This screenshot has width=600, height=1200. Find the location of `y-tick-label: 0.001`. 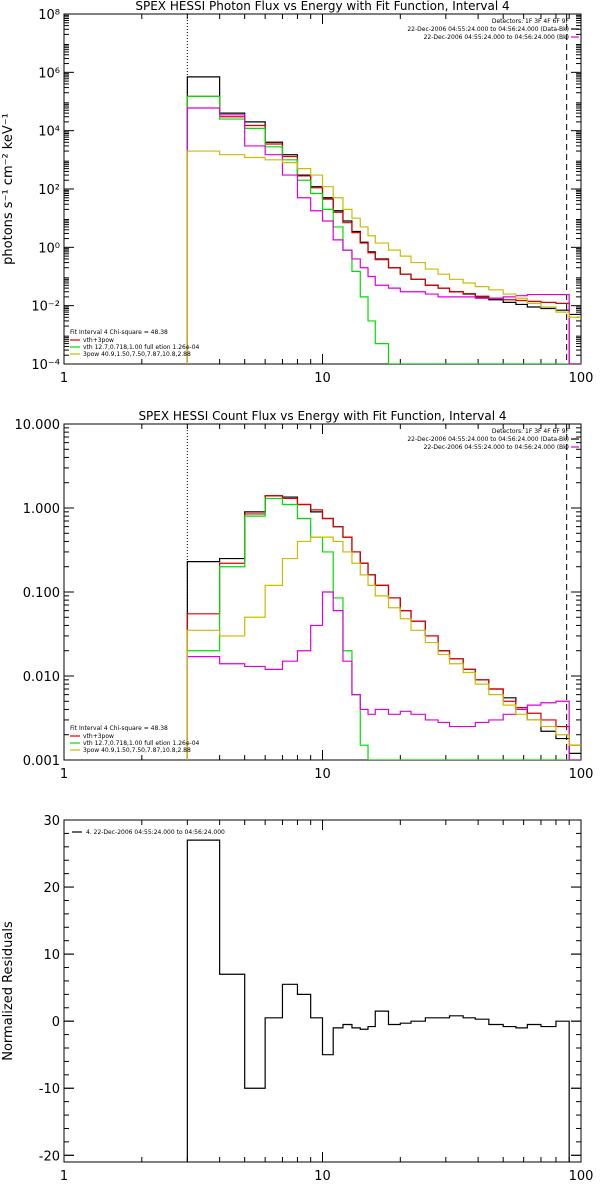

y-tick-label: 0.001 is located at coordinates (41, 761).